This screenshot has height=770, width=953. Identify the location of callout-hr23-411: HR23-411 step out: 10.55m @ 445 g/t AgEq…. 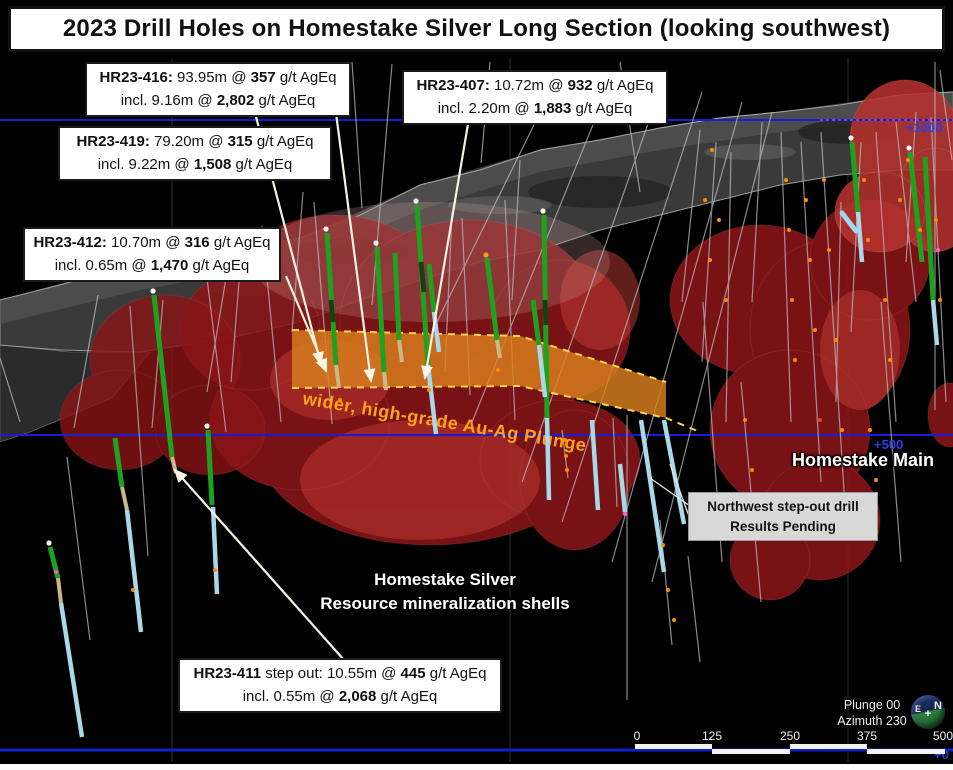
(340, 685).